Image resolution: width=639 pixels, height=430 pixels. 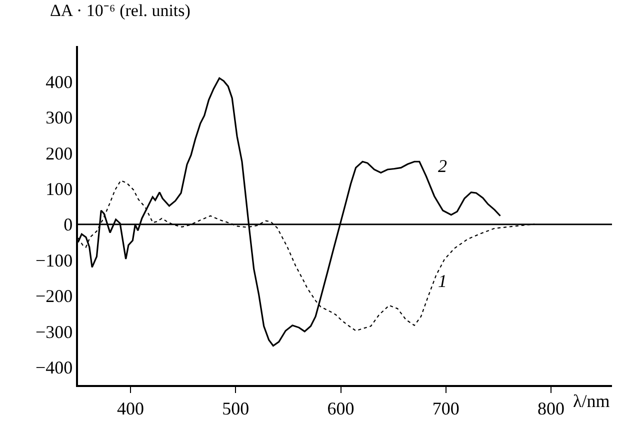 I want to click on y-tick-label: −300, so click(x=54, y=332).